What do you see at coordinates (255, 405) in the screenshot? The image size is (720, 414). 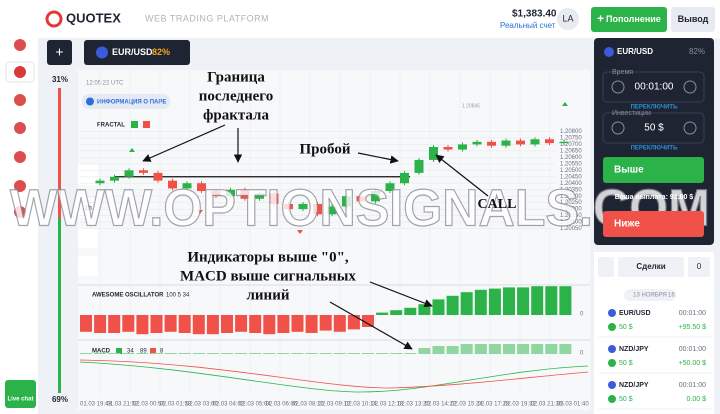 I see `time-label: 02.03 05:04` at bounding box center [255, 405].